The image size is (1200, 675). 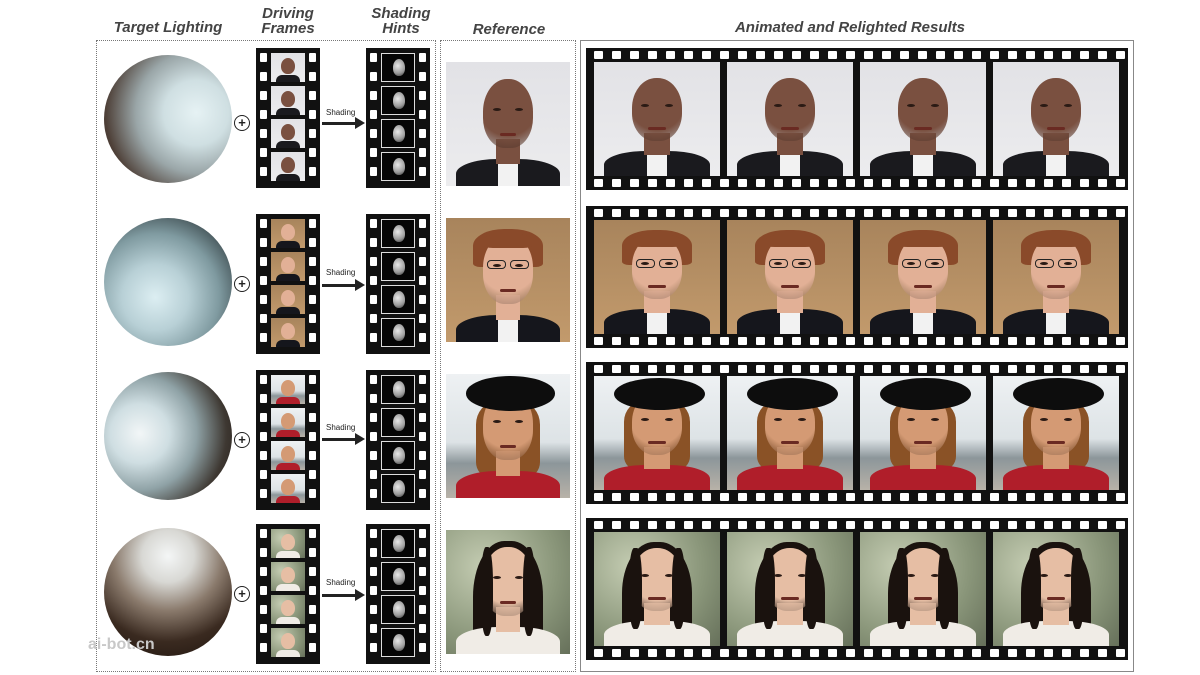 What do you see at coordinates (790, 240) in the screenshot?
I see `results-strip-2-frame-1-fringe` at bounding box center [790, 240].